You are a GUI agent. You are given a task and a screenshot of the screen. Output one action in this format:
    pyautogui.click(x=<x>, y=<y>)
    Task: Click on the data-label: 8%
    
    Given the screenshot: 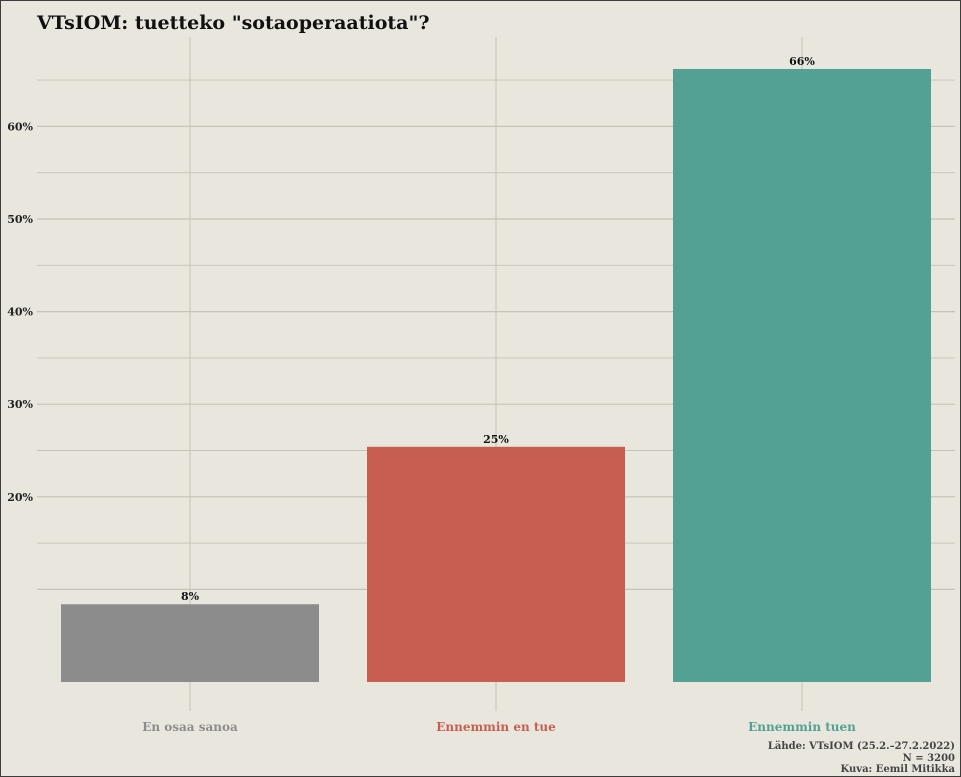 What is the action you would take?
    pyautogui.click(x=190, y=596)
    